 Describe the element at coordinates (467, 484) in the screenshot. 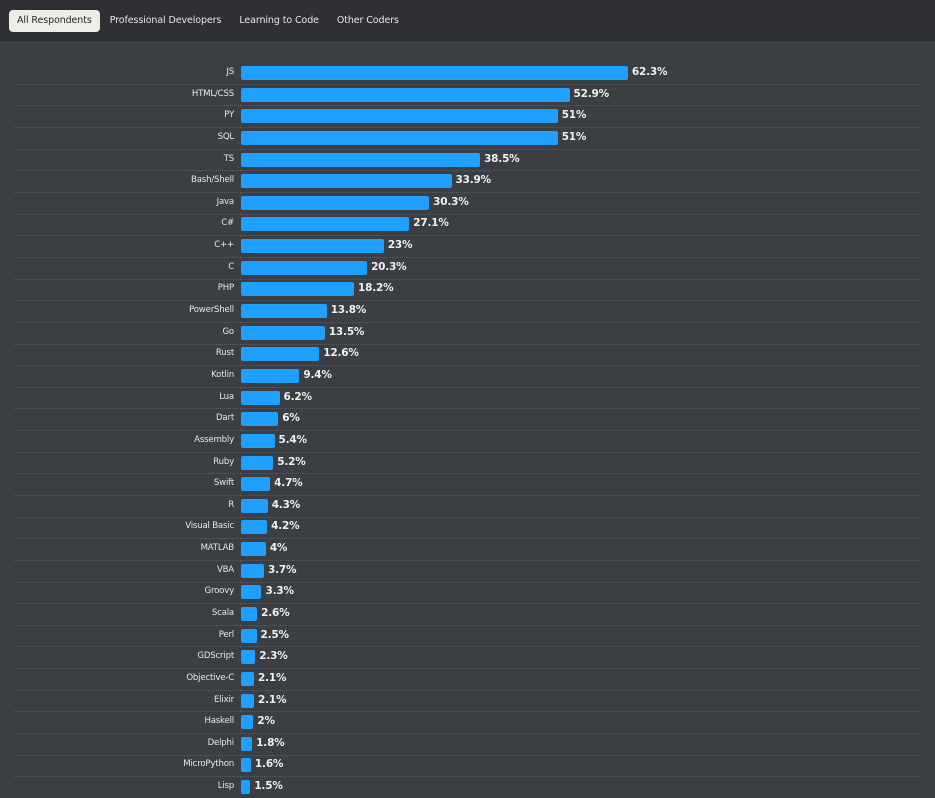

I see `chart-row: Swift 4.7%` at that location.